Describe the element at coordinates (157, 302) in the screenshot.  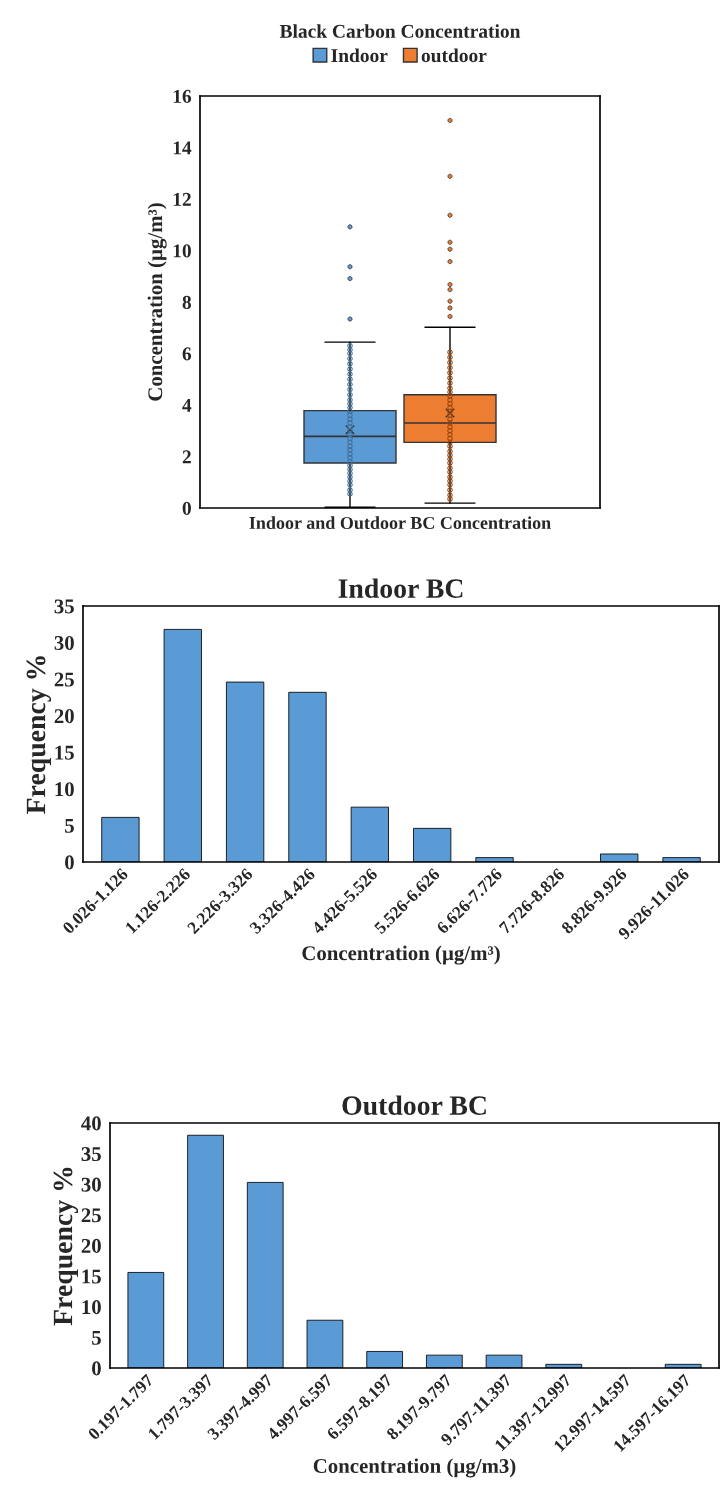
I see `y-axis-title: Concentration (µg/m³)` at that location.